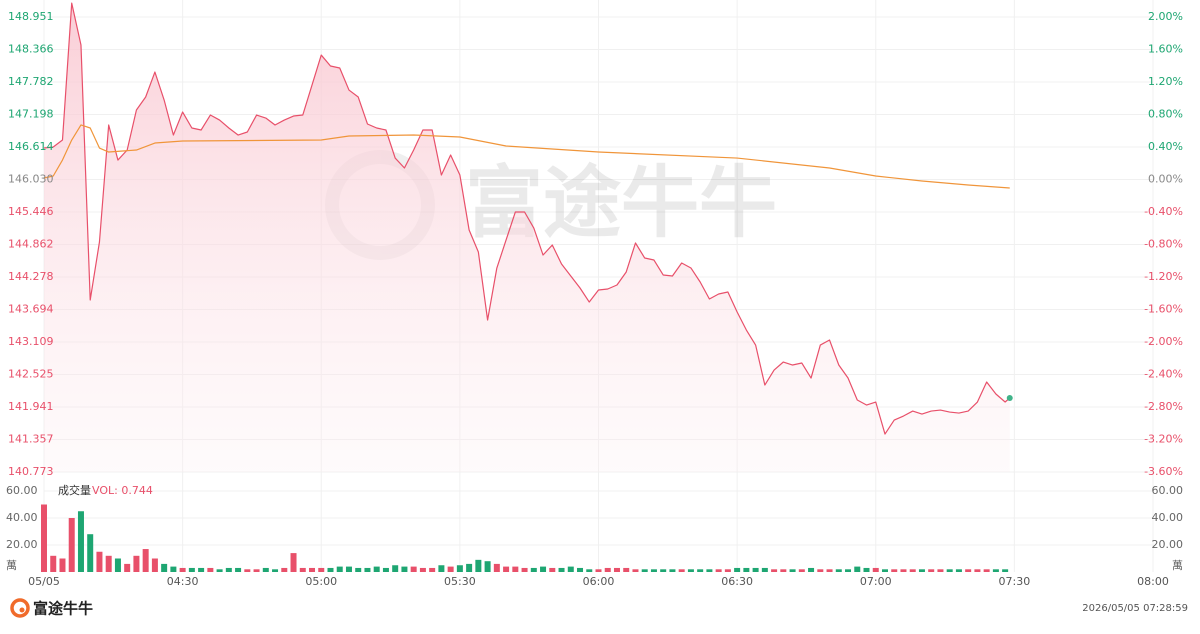 Image resolution: width=1200 pixels, height=634 pixels. What do you see at coordinates (31, 471) in the screenshot?
I see `y-tick-label: 140.773` at bounding box center [31, 471].